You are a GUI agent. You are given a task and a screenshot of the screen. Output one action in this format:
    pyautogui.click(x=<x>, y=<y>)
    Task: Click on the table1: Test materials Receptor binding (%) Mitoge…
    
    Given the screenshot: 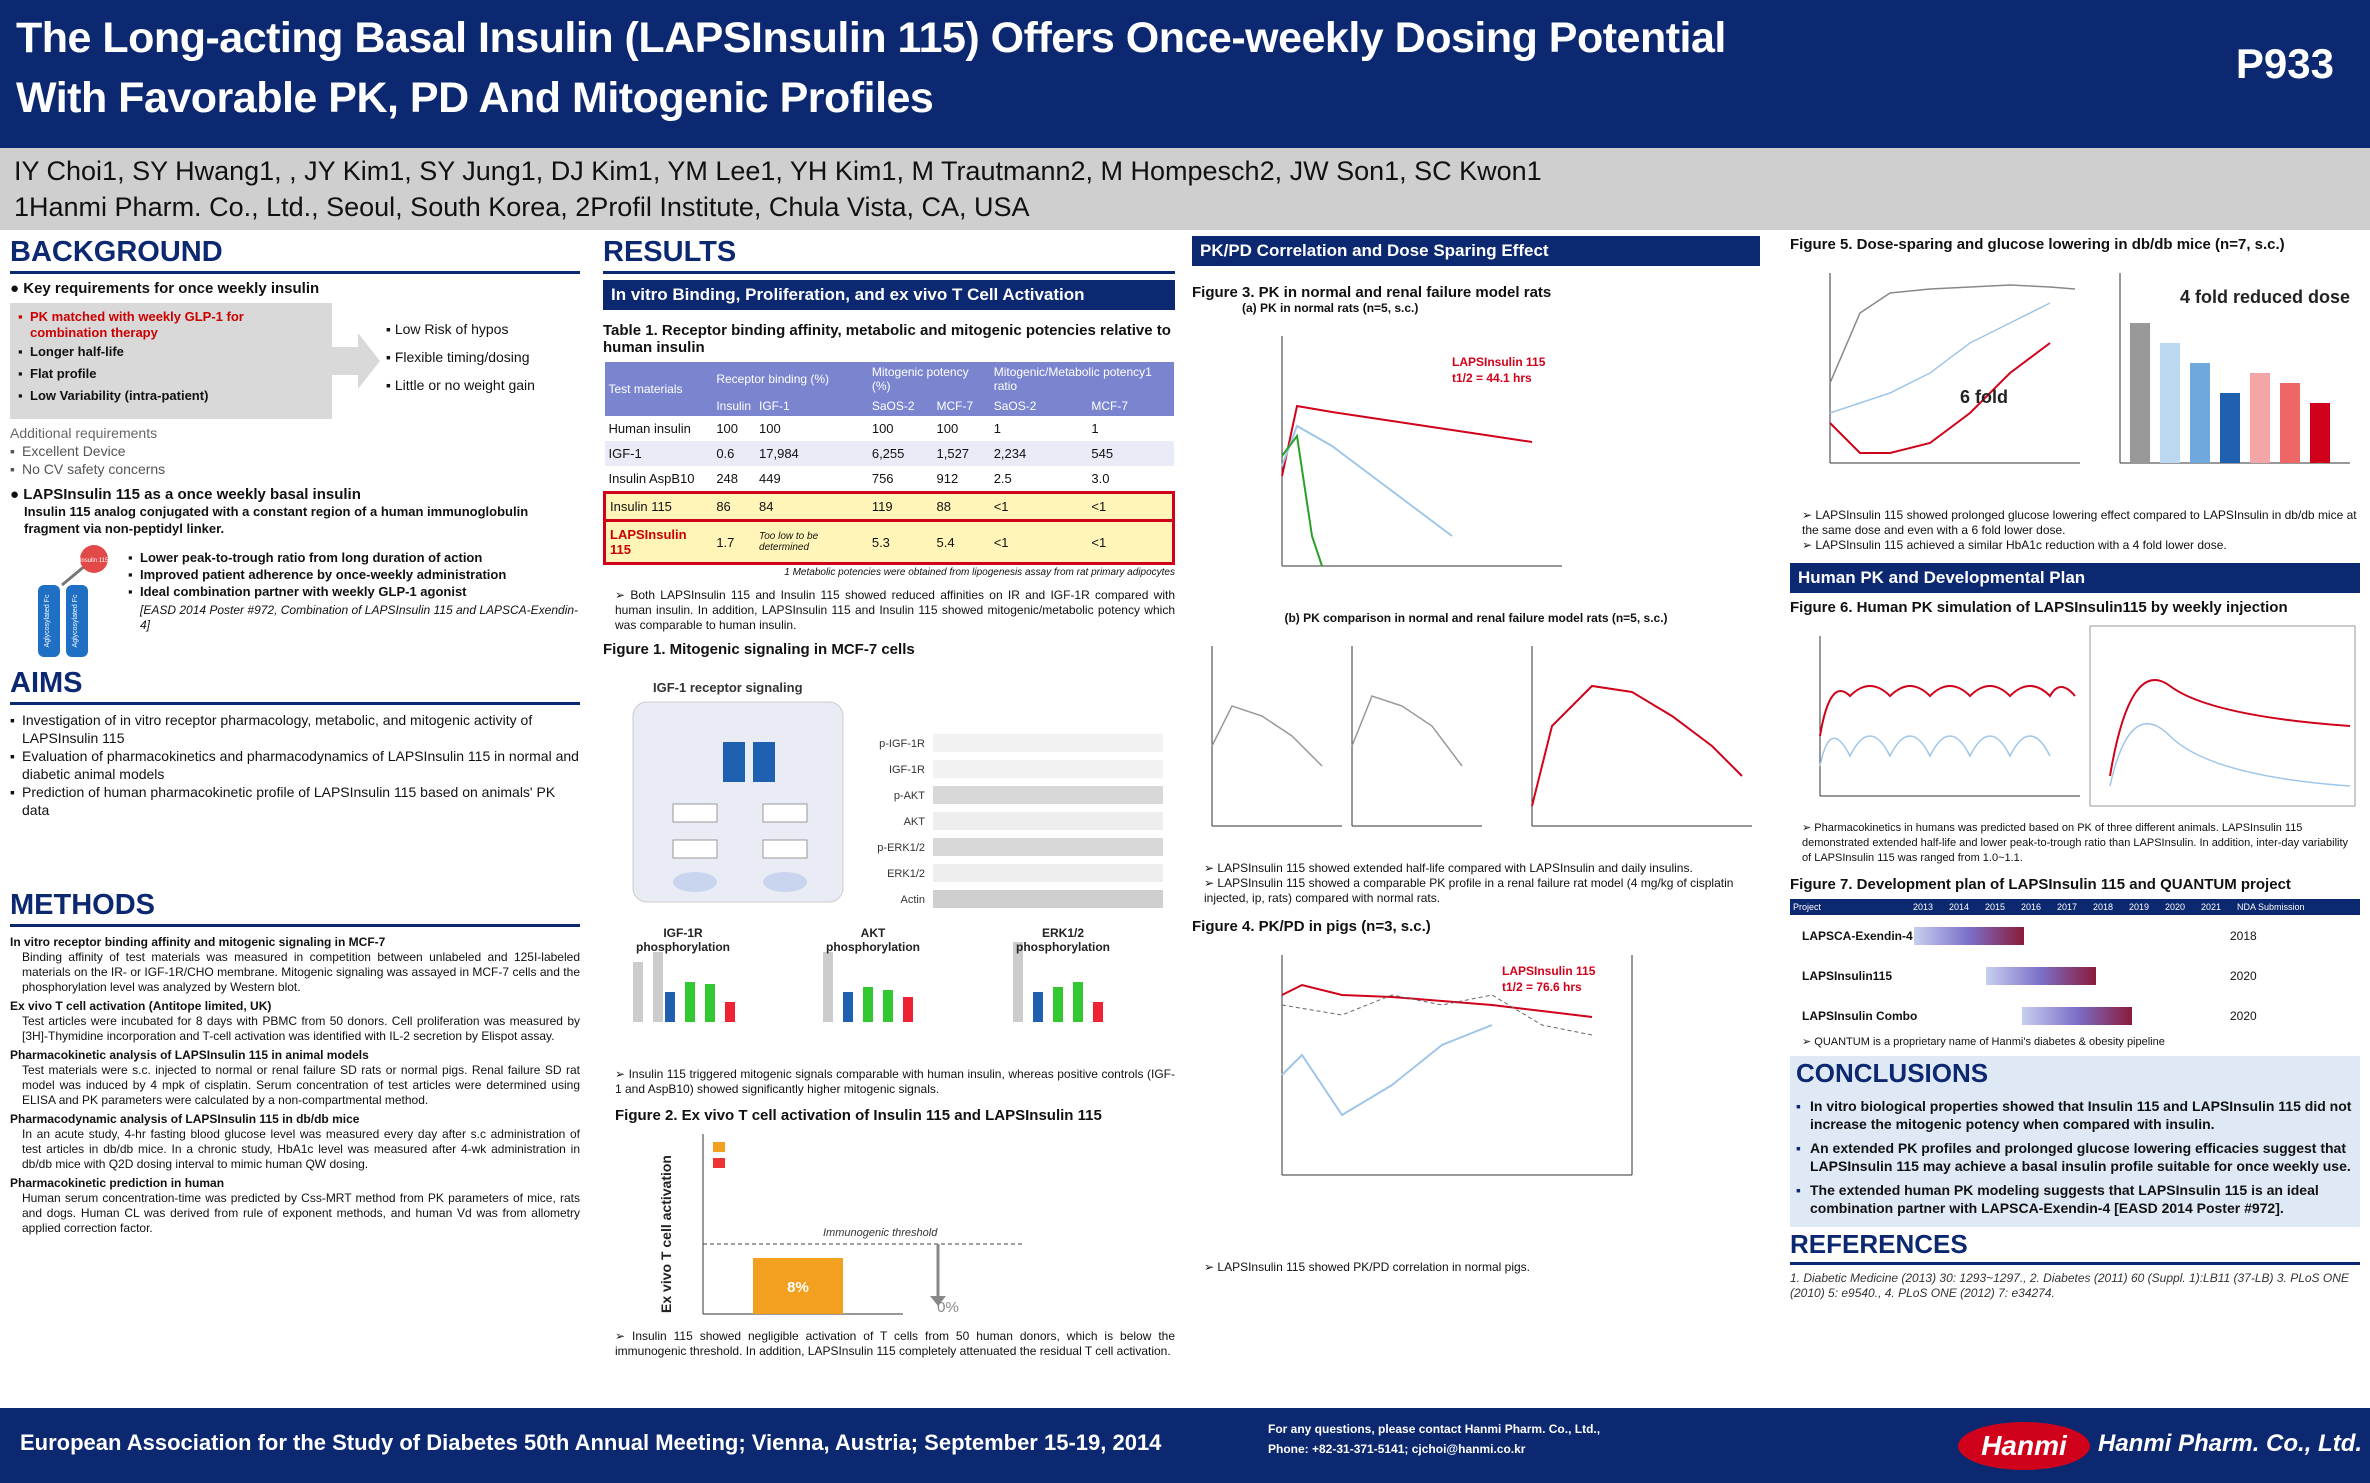 What is the action you would take?
    pyautogui.click(x=889, y=463)
    